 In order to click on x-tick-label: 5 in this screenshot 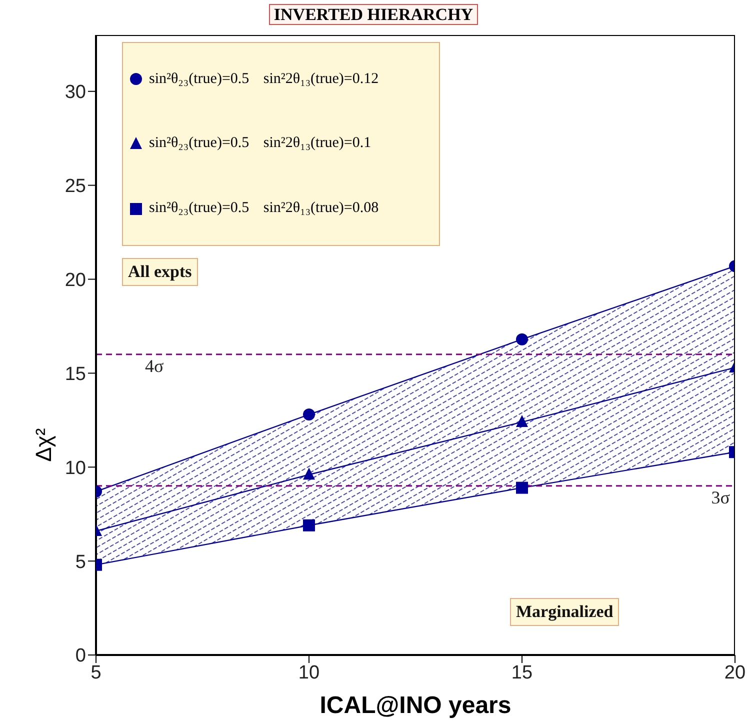, I will do `click(96, 673)`.